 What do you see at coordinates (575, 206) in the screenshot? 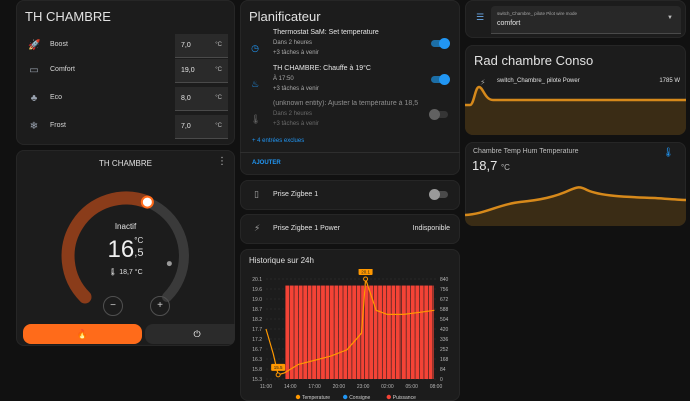
I see `temperature-sparkline` at bounding box center [575, 206].